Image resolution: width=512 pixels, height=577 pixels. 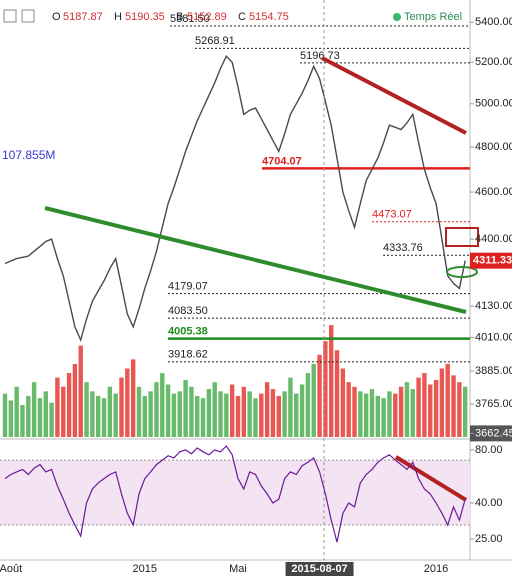 I want to click on ohlc-value: 5187.87, so click(x=83, y=17).